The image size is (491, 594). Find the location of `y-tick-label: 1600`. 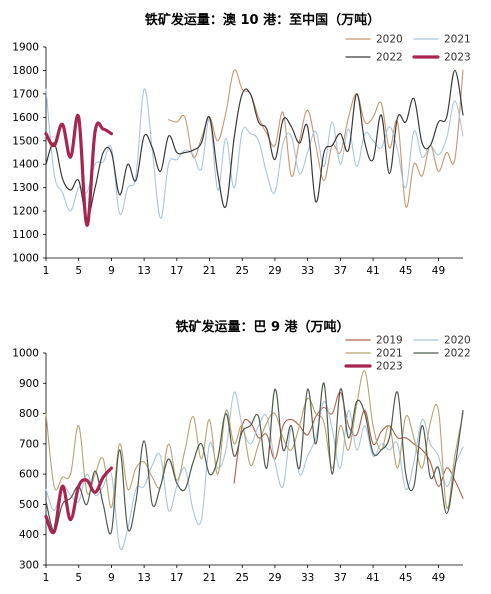

y-tick-label: 1600 is located at coordinates (25, 118).